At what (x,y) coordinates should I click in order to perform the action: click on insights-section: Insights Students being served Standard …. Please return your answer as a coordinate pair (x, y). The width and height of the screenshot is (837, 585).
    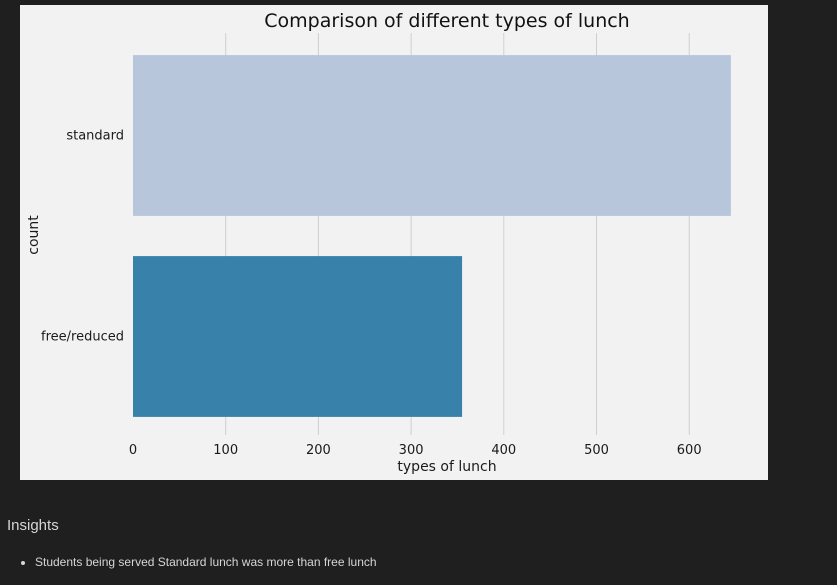
    Looking at the image, I should click on (417, 543).